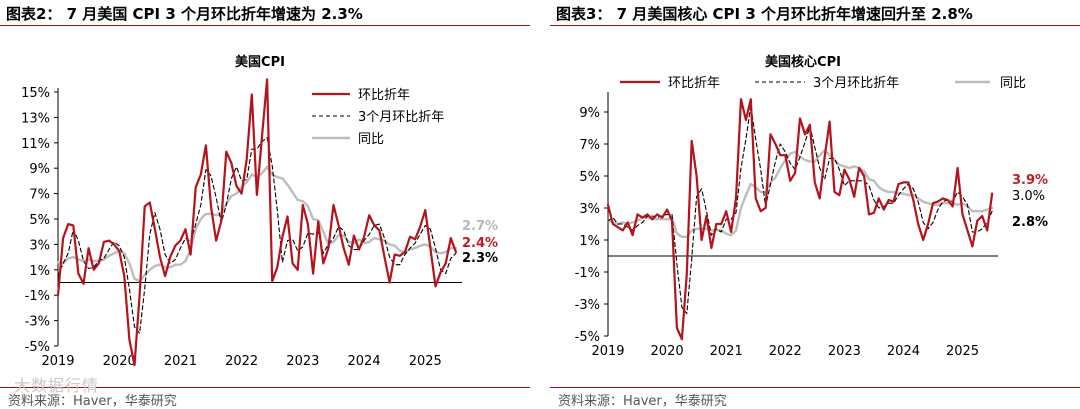 The image size is (1080, 409). I want to click on left-source-rule, so click(265, 387).